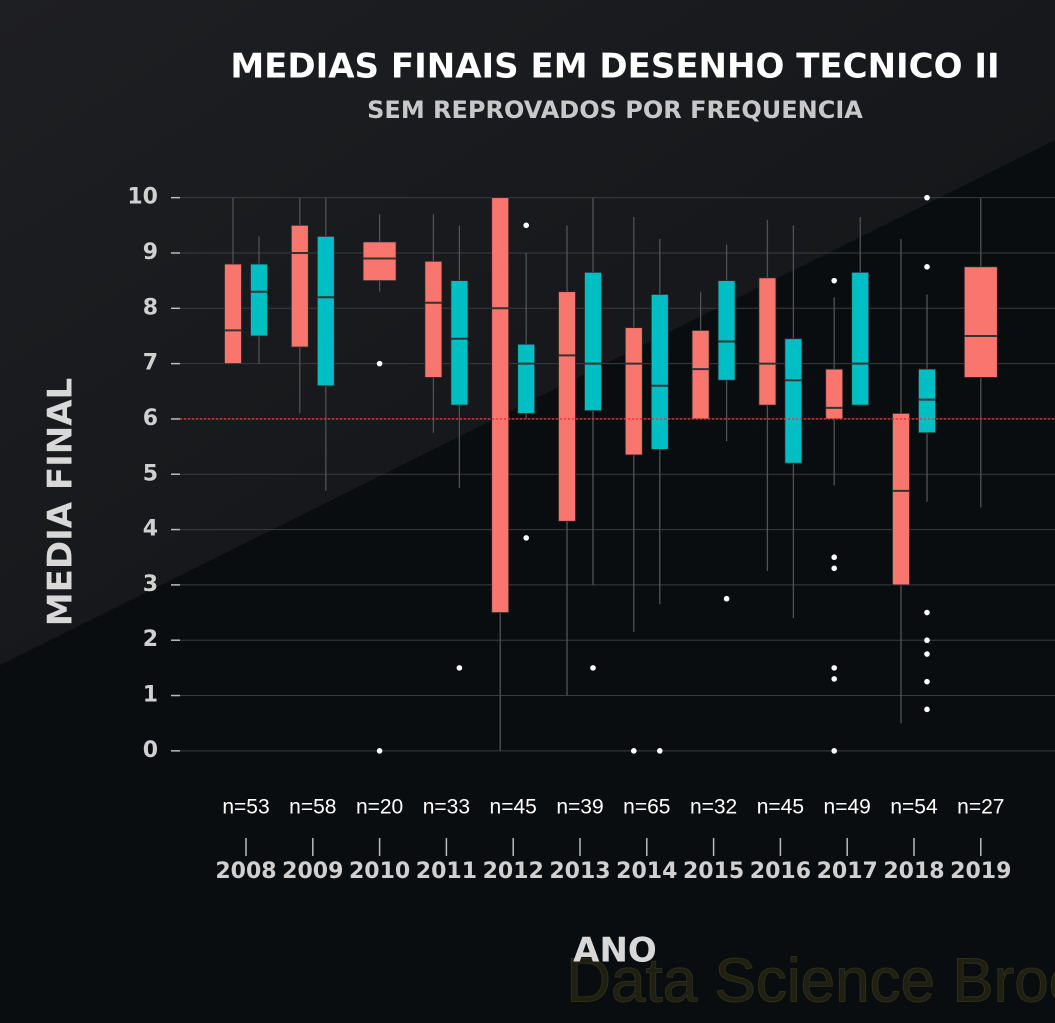 This screenshot has width=1055, height=1023. Describe the element at coordinates (150, 252) in the screenshot. I see `y-tick-label: 9` at that location.